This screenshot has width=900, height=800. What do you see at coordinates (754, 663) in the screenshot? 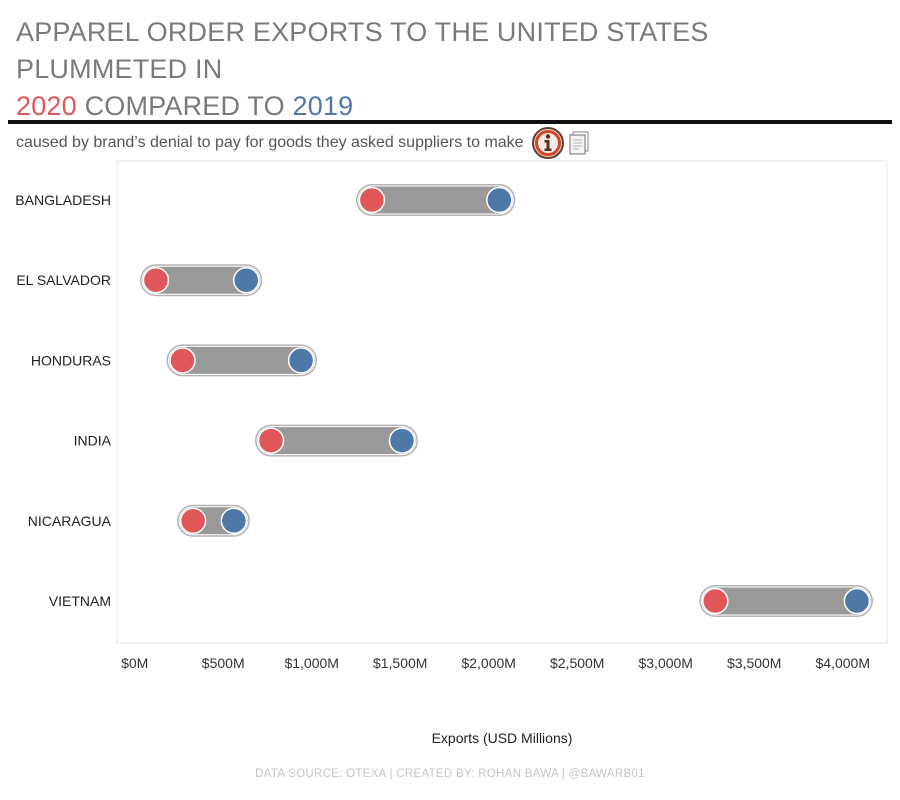
I see `x-tick-label: $3,500M` at bounding box center [754, 663].